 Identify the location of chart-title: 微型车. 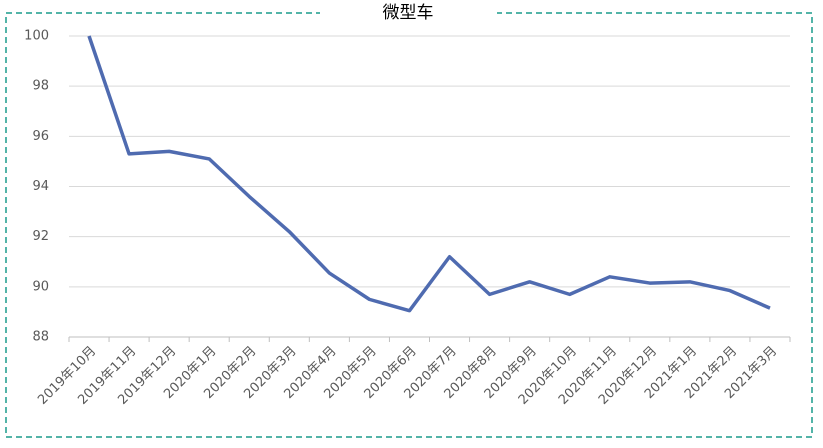
(408, 13).